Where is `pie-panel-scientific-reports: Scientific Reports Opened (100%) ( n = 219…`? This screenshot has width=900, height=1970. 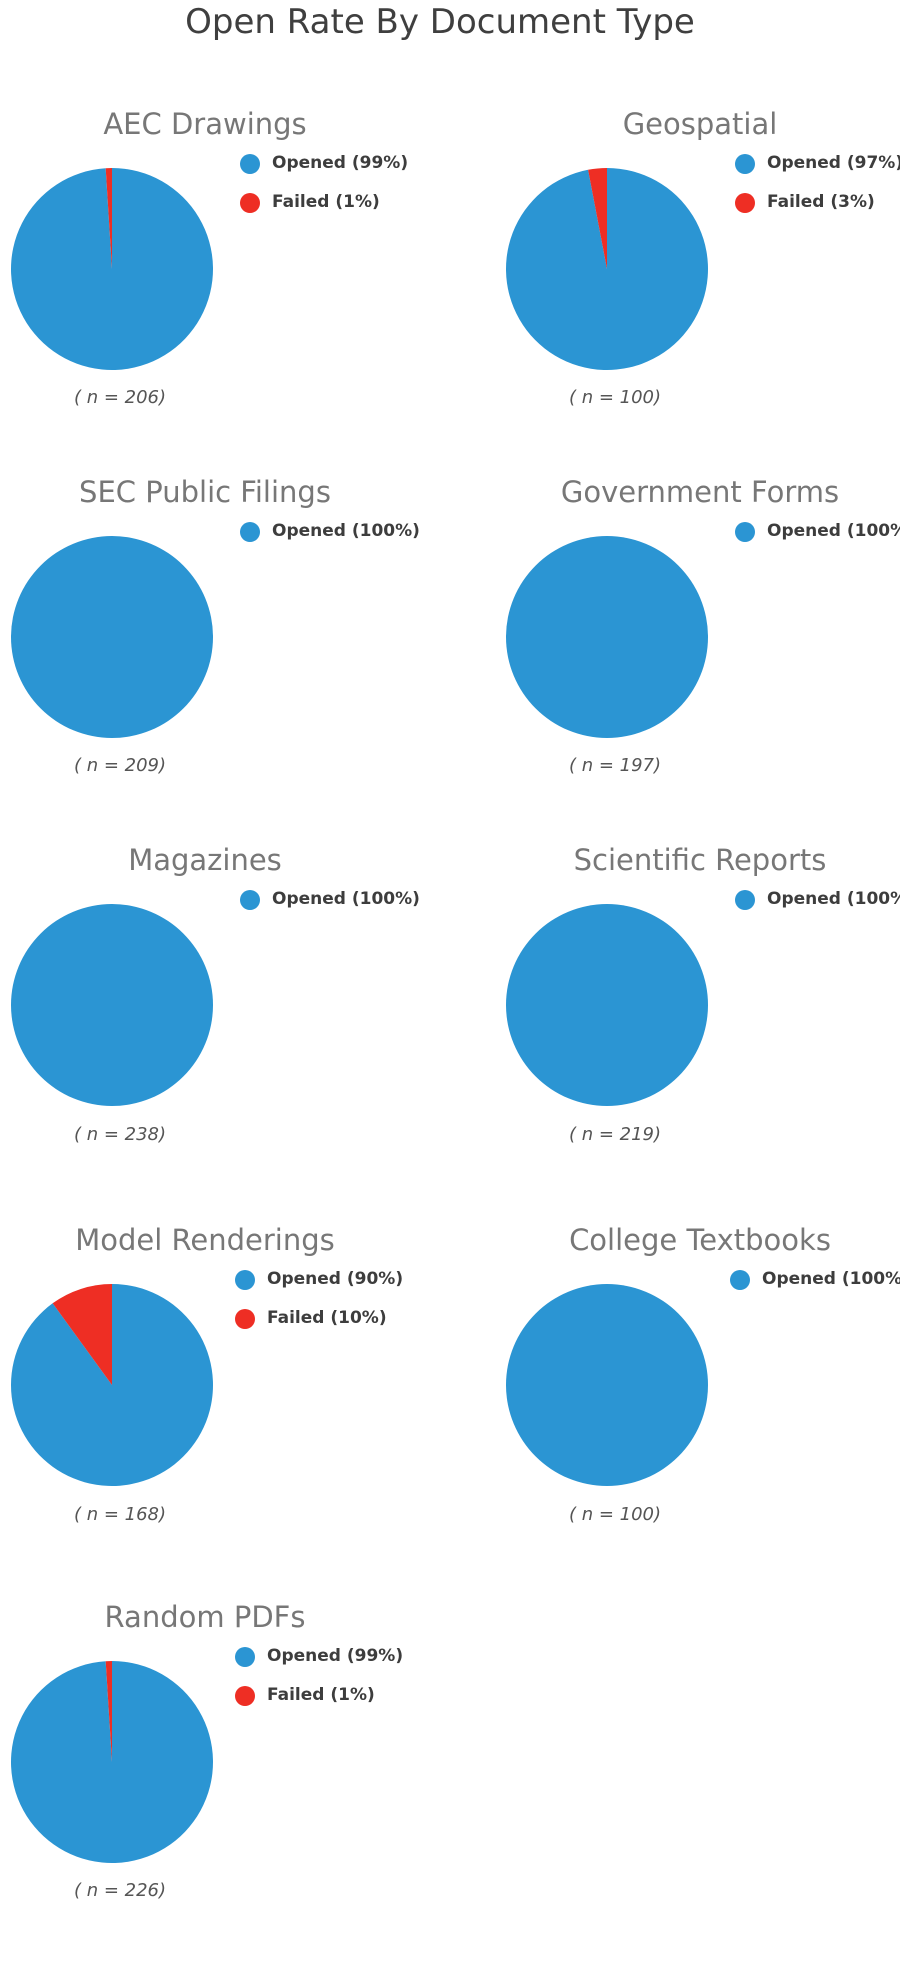
pie-panel-scientific-reports: Scientific Reports Opened (100%) ( n = 219… is located at coordinates (702, 1028).